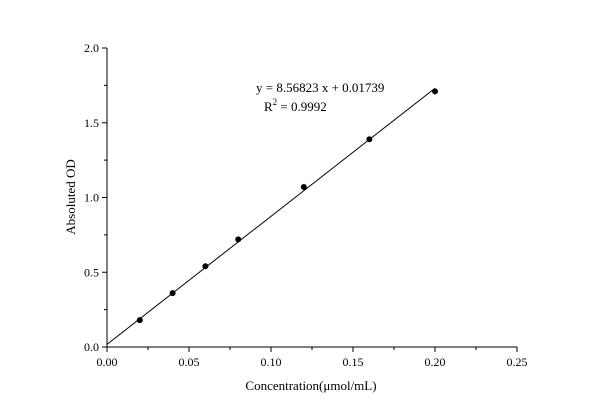 Image resolution: width=600 pixels, height=417 pixels. I want to click on y-axis-title: Absoluted OD, so click(70, 196).